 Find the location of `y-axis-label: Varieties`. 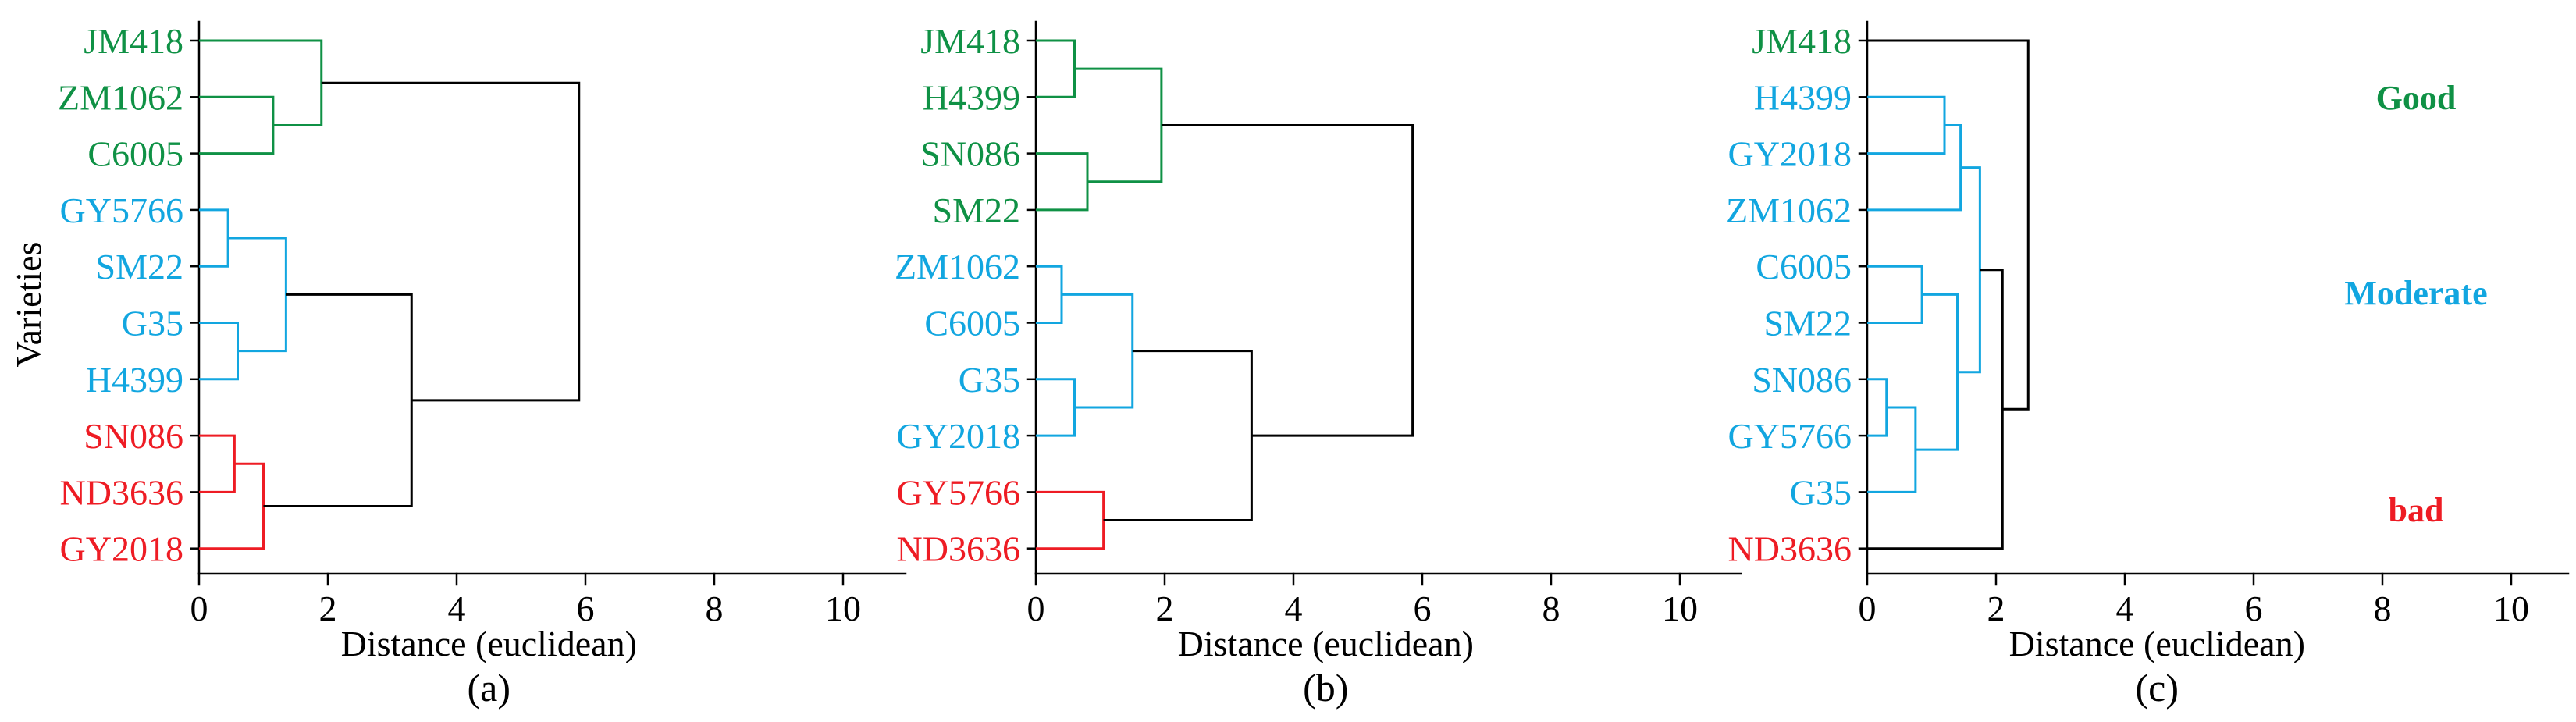

y-axis-label: Varieties is located at coordinates (28, 305).